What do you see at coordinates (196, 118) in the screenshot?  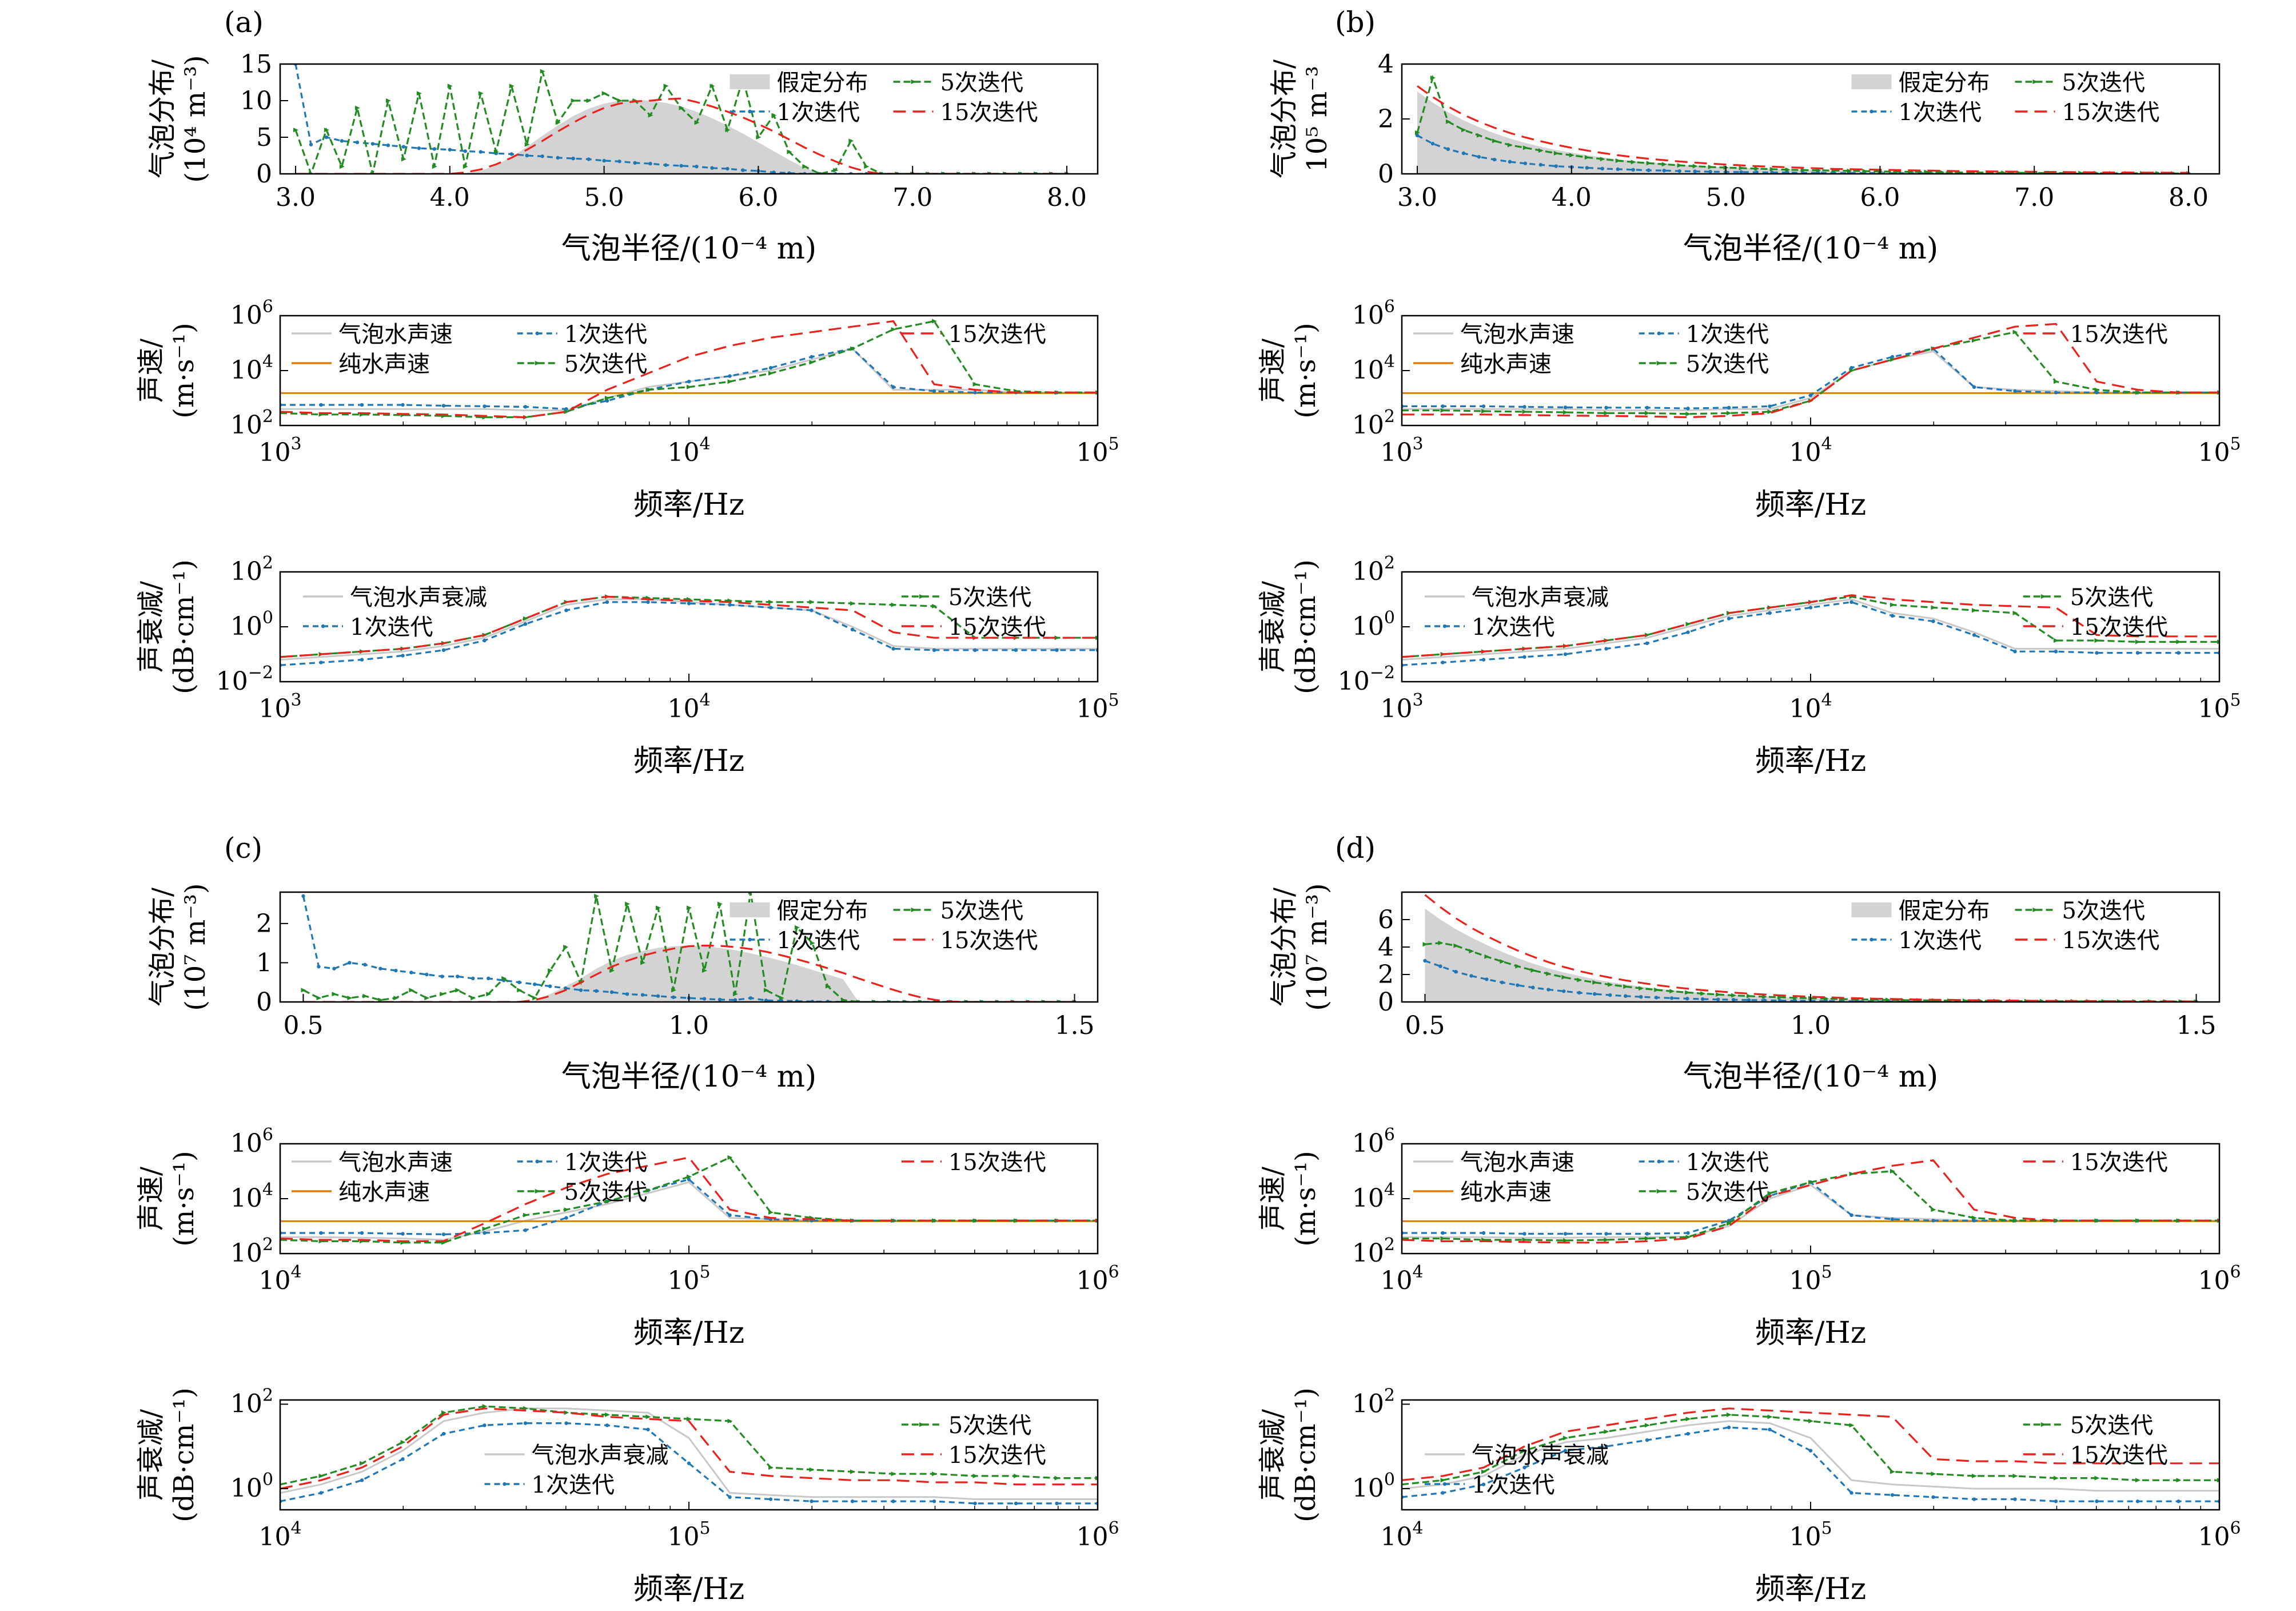 I see `y-axis-label-line2: (10⁴ m⁻³)` at bounding box center [196, 118].